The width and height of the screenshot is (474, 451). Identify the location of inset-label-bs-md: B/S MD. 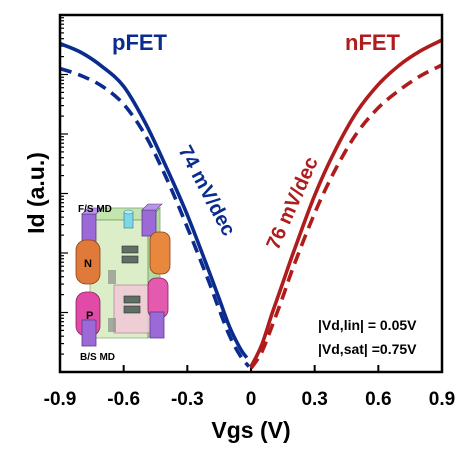
(97, 357).